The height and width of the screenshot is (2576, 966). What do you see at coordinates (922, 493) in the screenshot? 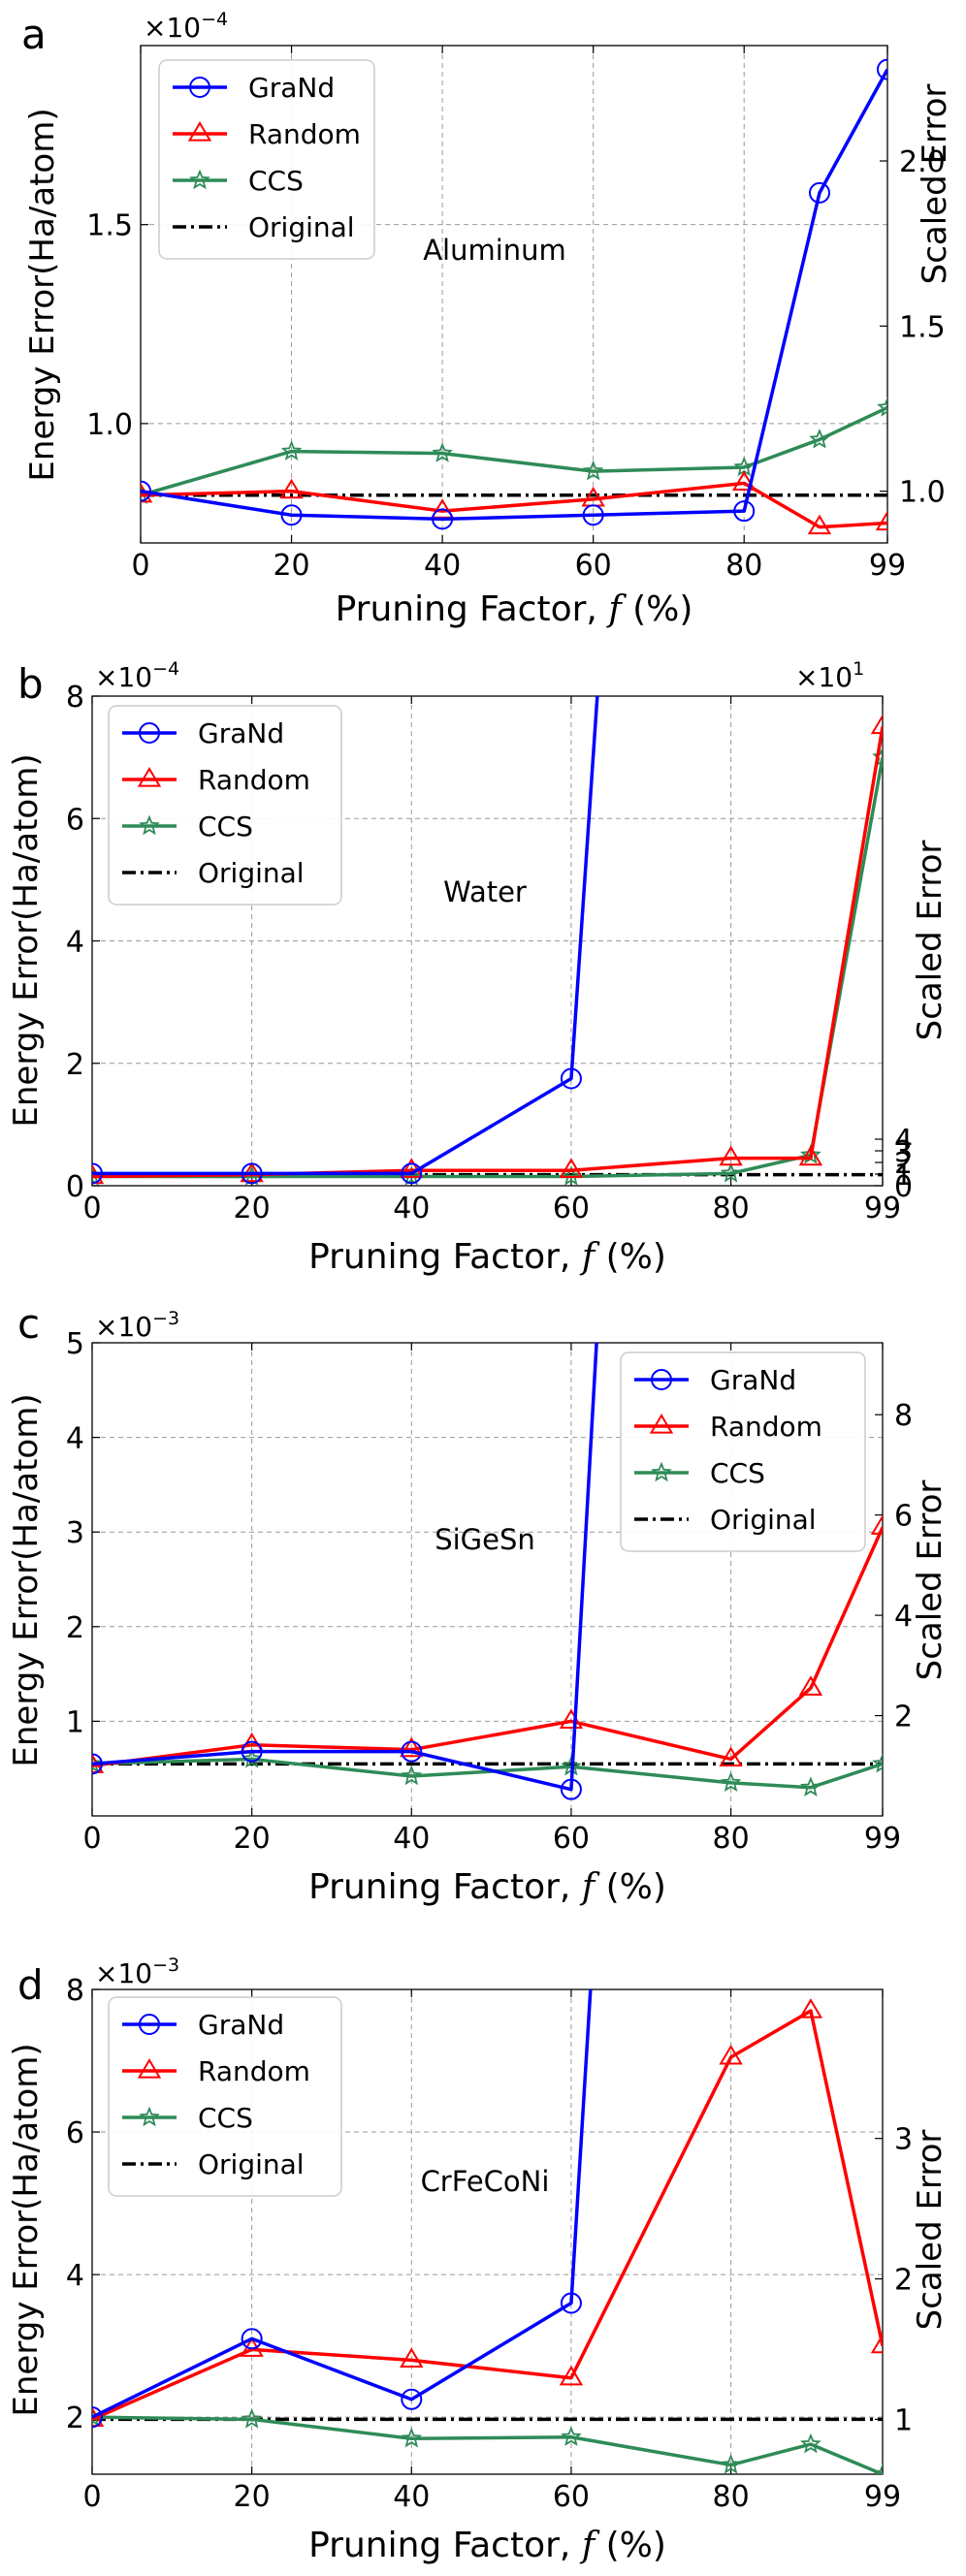
I see `y2-tick-label: 1.0` at bounding box center [922, 493].